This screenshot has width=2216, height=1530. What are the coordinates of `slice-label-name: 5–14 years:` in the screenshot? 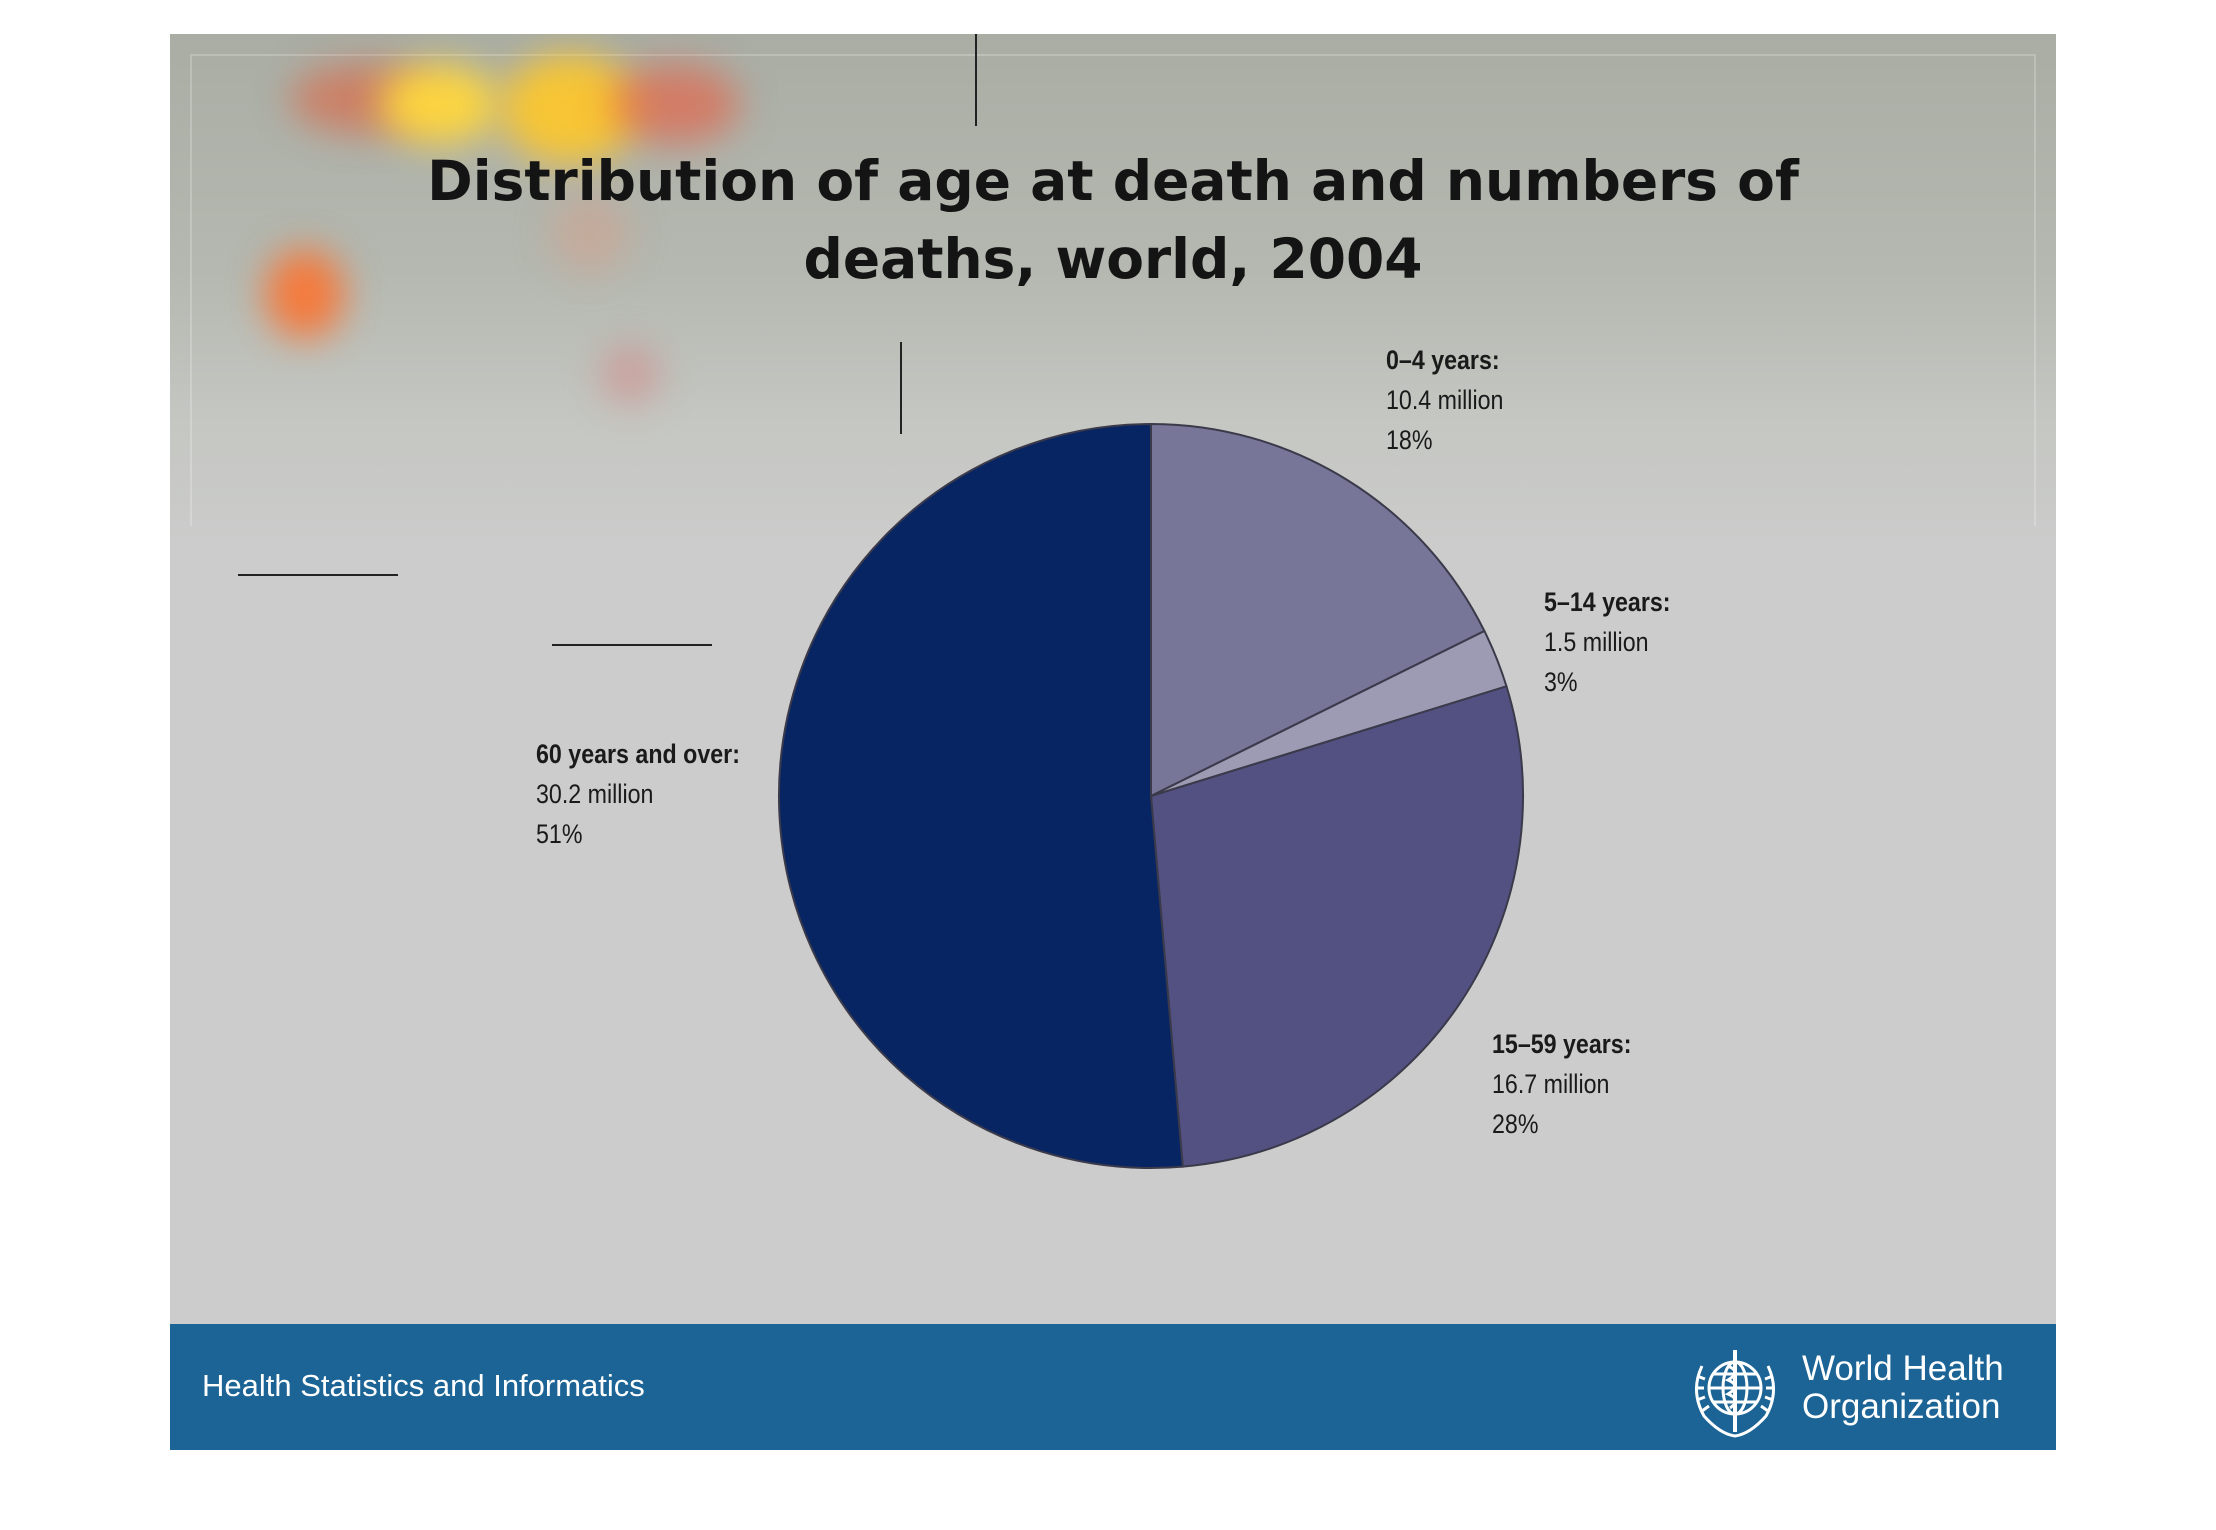 It's located at (1607, 602).